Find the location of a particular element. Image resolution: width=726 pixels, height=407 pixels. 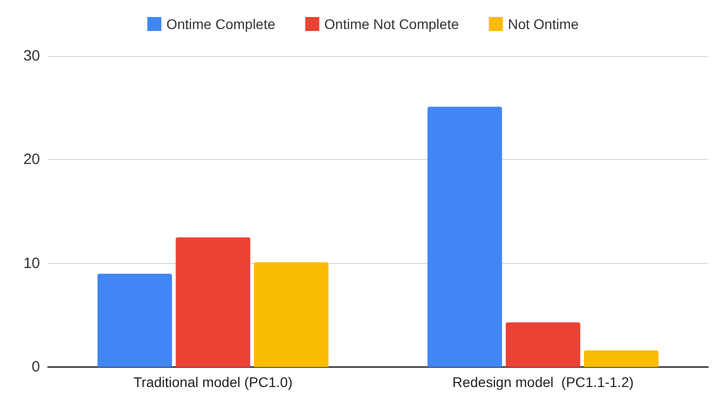

x-tick-label: Traditional model (PC1.0) is located at coordinates (213, 382).